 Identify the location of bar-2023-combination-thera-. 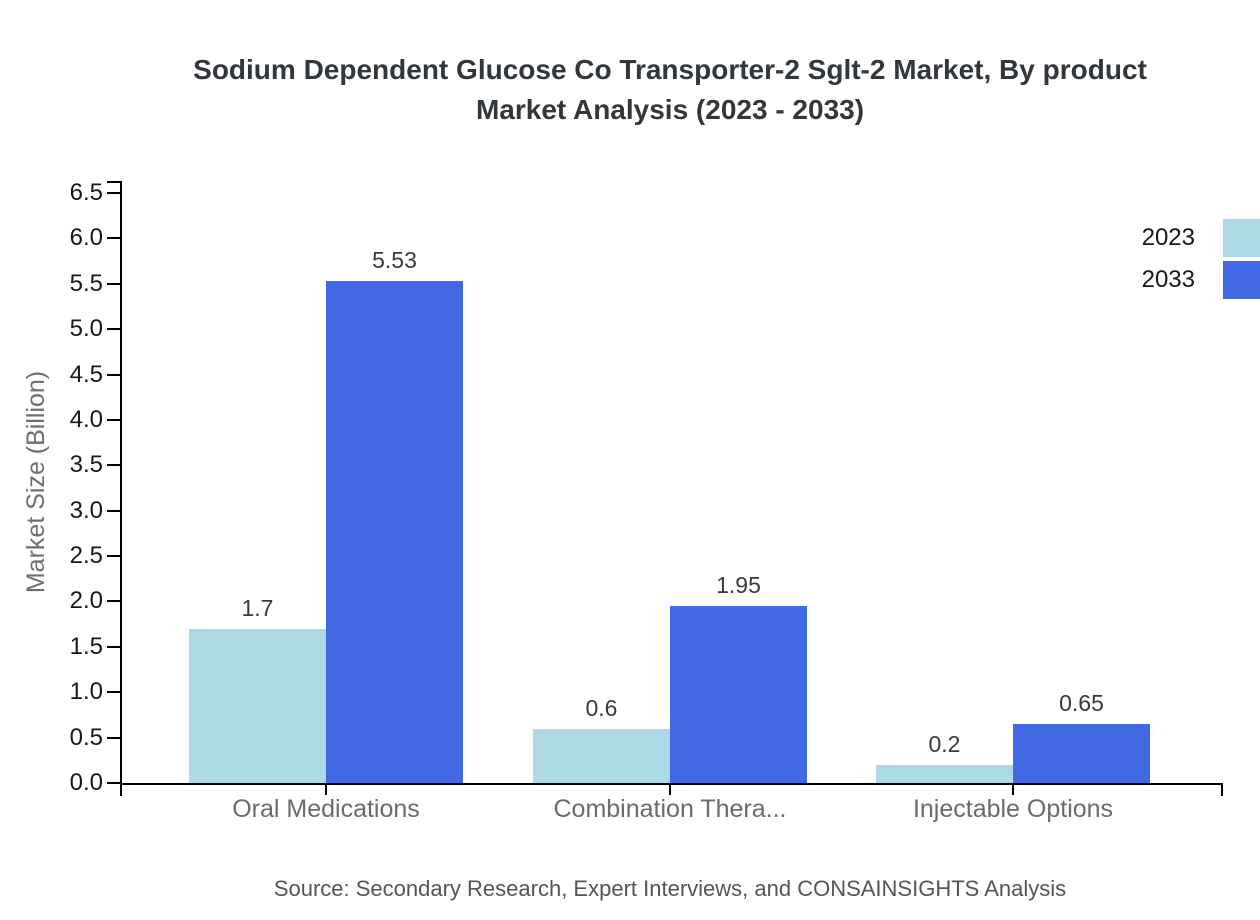
(601, 755).